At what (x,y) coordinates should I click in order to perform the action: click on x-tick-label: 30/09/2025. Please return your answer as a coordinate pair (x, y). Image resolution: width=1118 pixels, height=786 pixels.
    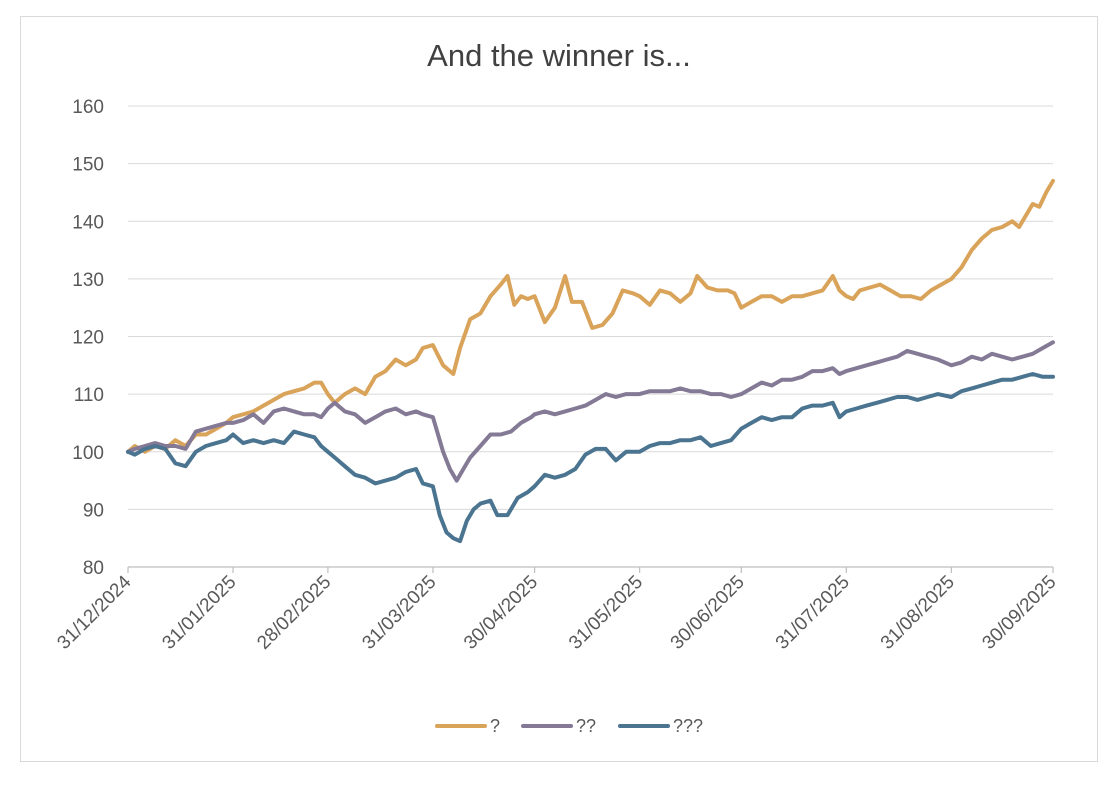
    Looking at the image, I should click on (1019, 613).